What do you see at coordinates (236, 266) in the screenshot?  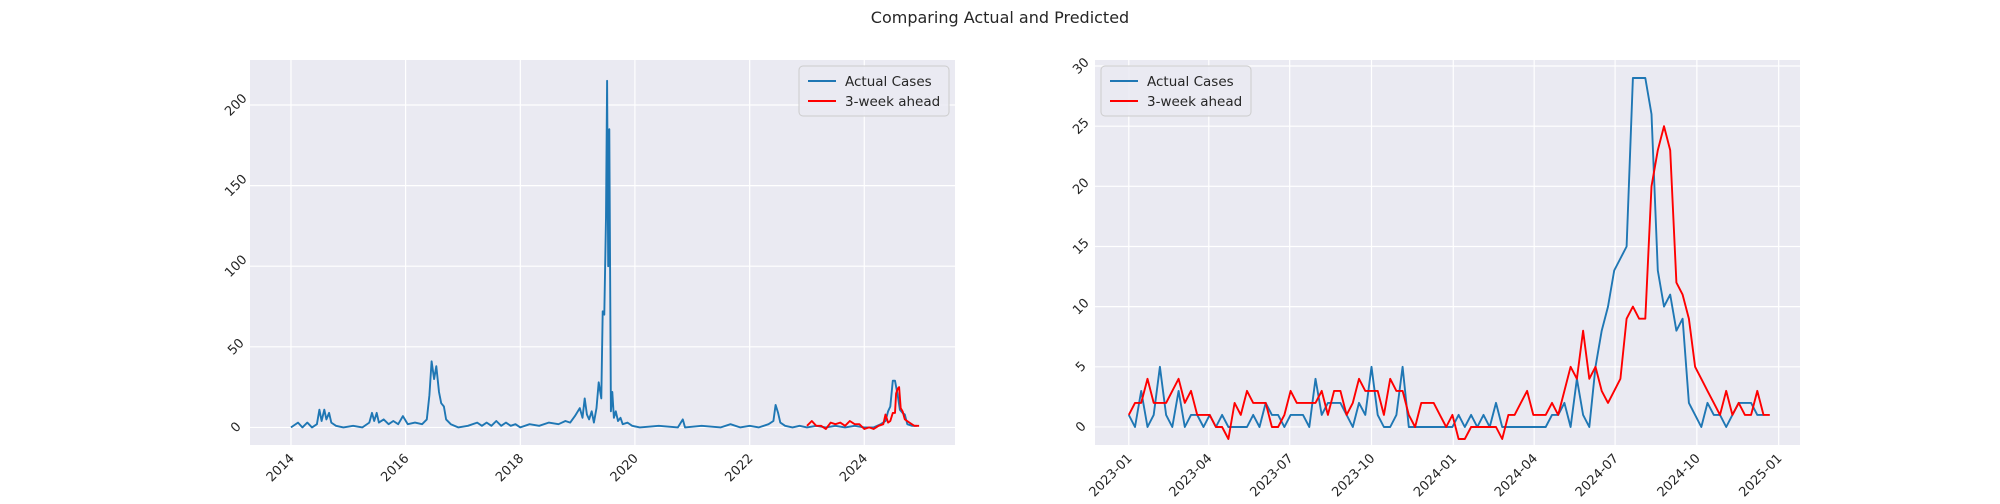 I see `y-tick-label: 100` at bounding box center [236, 266].